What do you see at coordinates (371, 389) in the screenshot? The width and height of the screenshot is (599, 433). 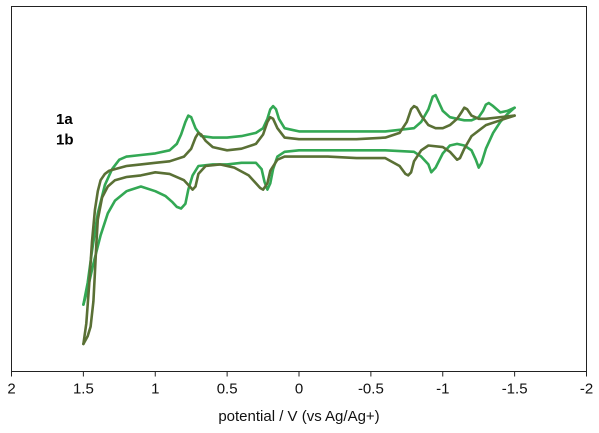 I see `x-tick-label: -0.5` at bounding box center [371, 389].